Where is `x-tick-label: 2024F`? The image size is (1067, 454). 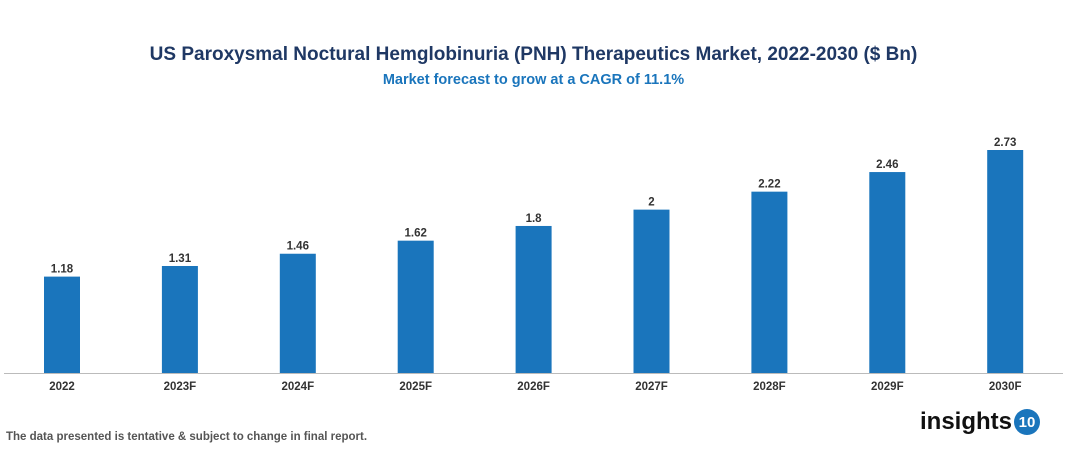
x-tick-label: 2024F is located at coordinates (297, 387).